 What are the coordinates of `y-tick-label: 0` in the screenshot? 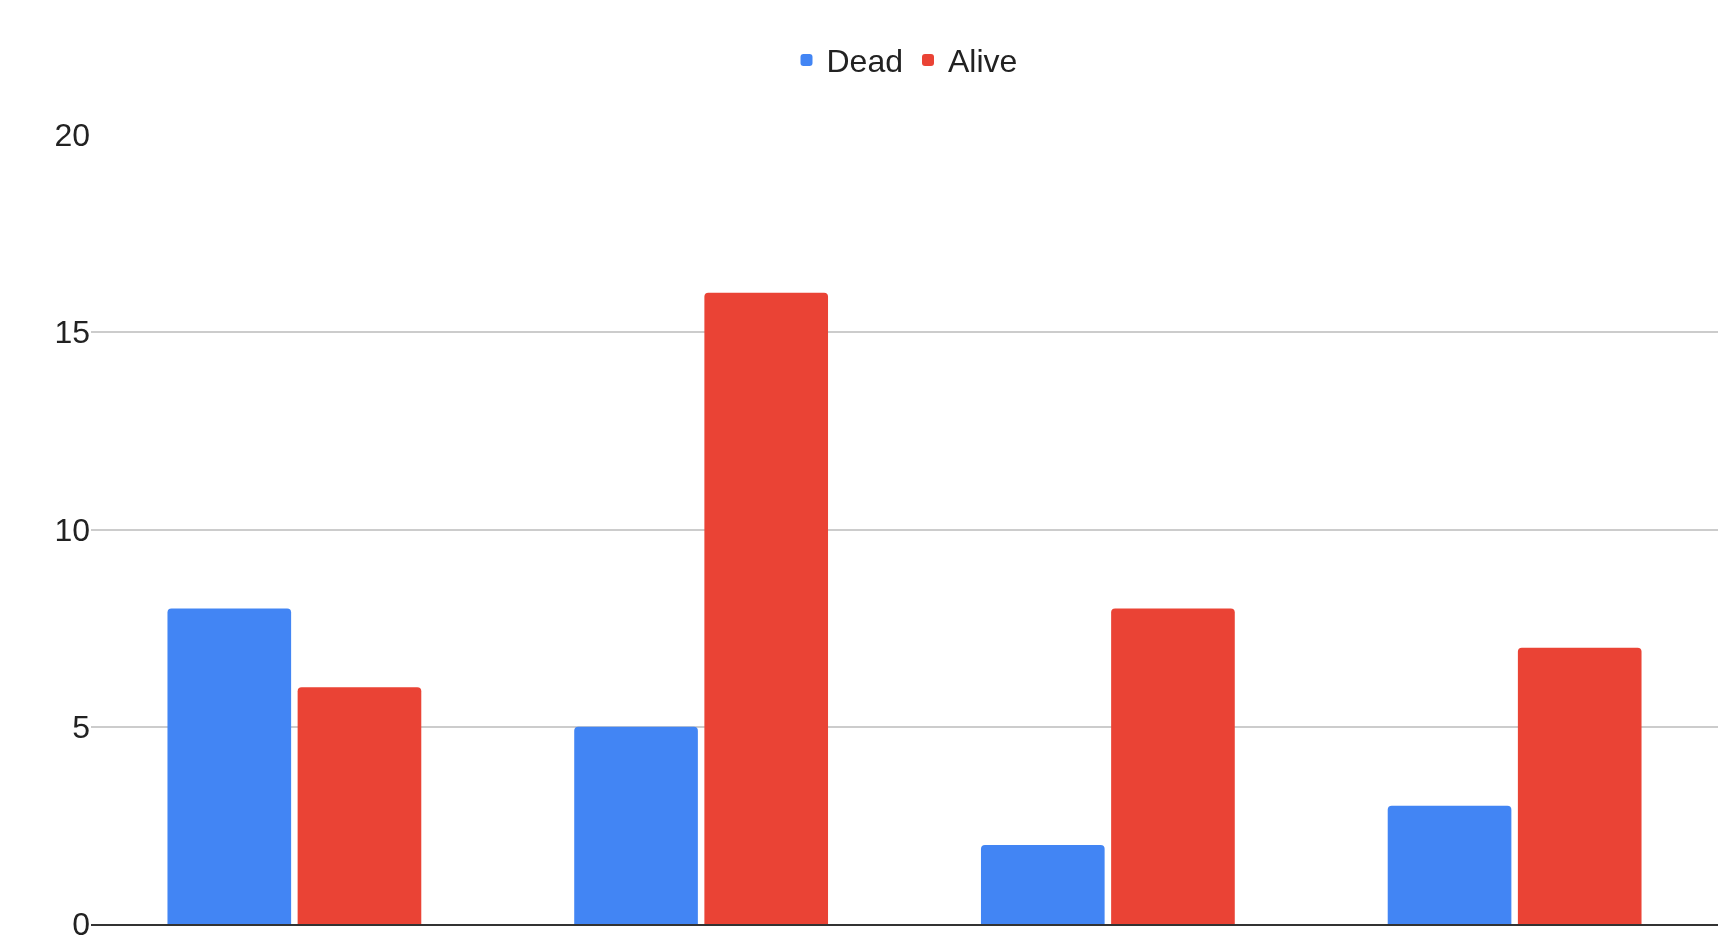 It's located at (81, 924).